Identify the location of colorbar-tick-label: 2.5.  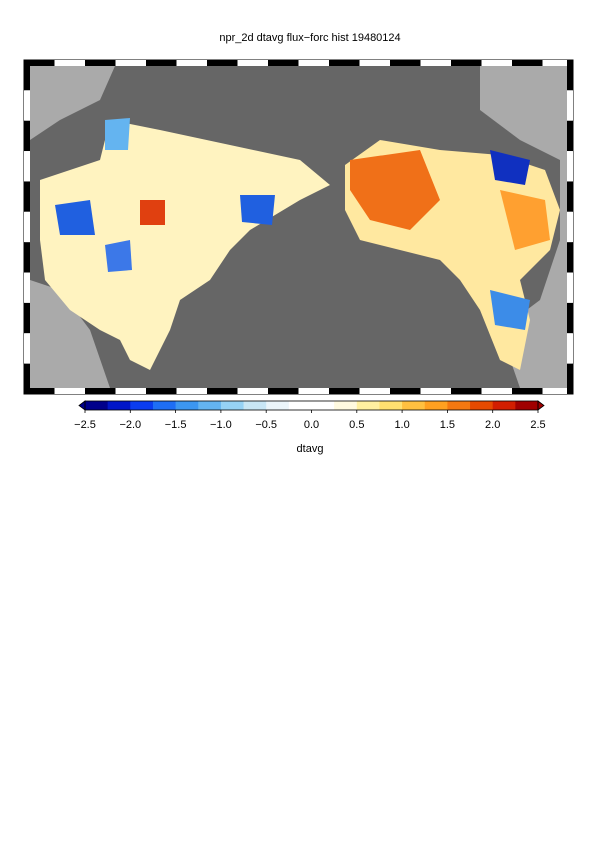
(537, 425).